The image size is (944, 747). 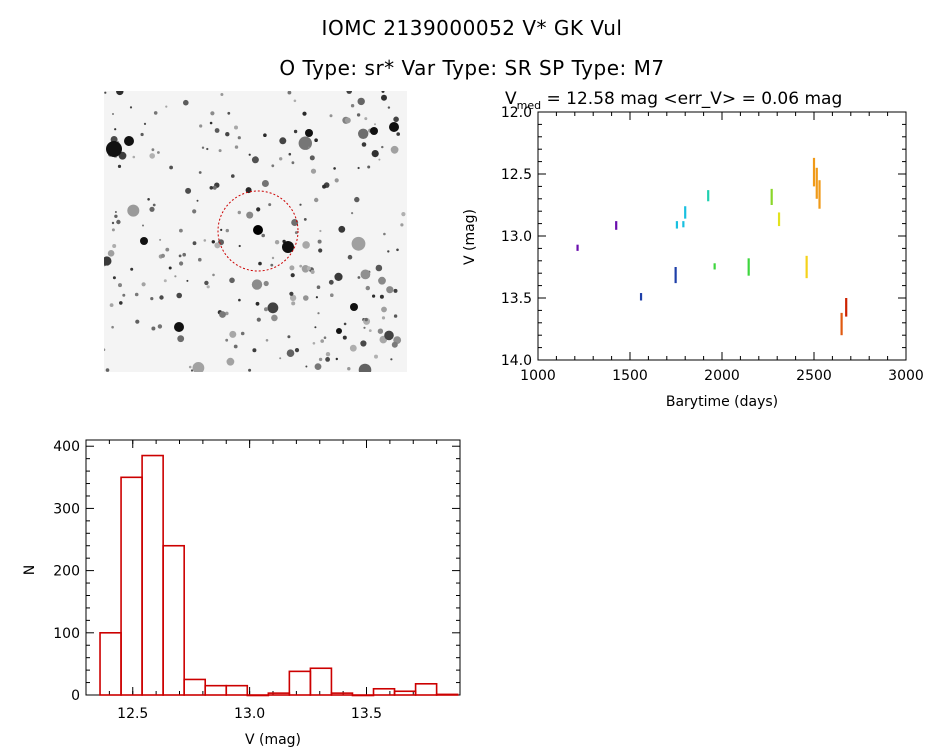 I want to click on y-tick-label: 400, so click(x=66, y=447).